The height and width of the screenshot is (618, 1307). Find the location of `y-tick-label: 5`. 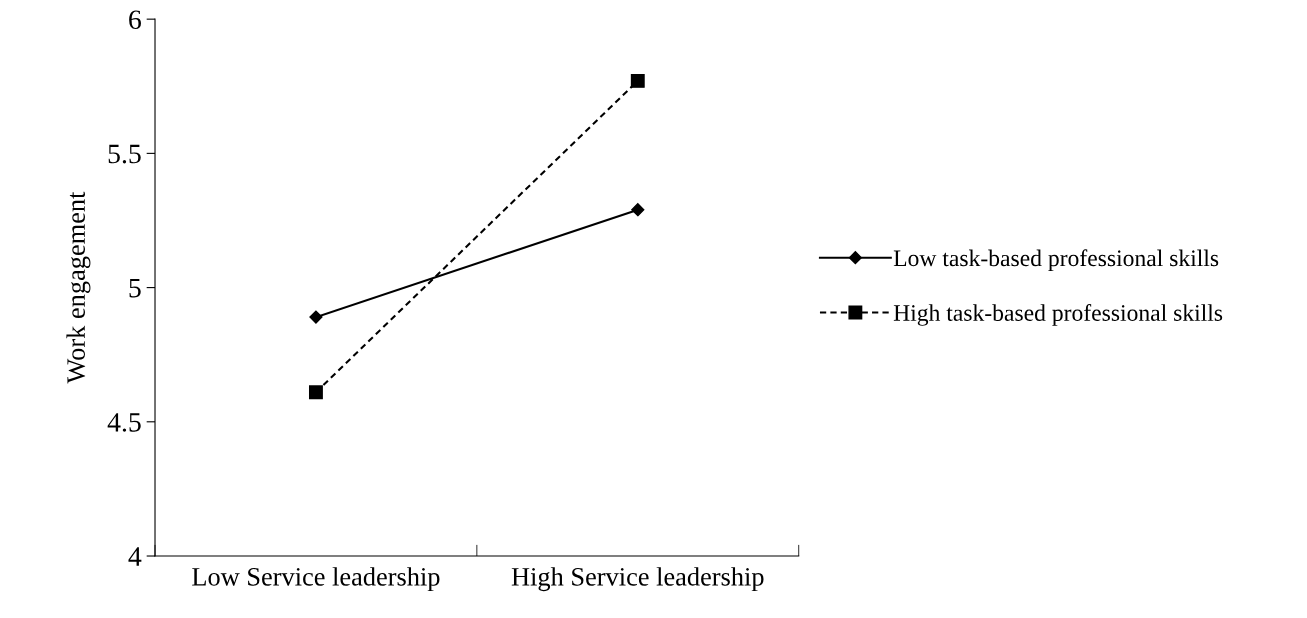

y-tick-label: 5 is located at coordinates (135, 288).